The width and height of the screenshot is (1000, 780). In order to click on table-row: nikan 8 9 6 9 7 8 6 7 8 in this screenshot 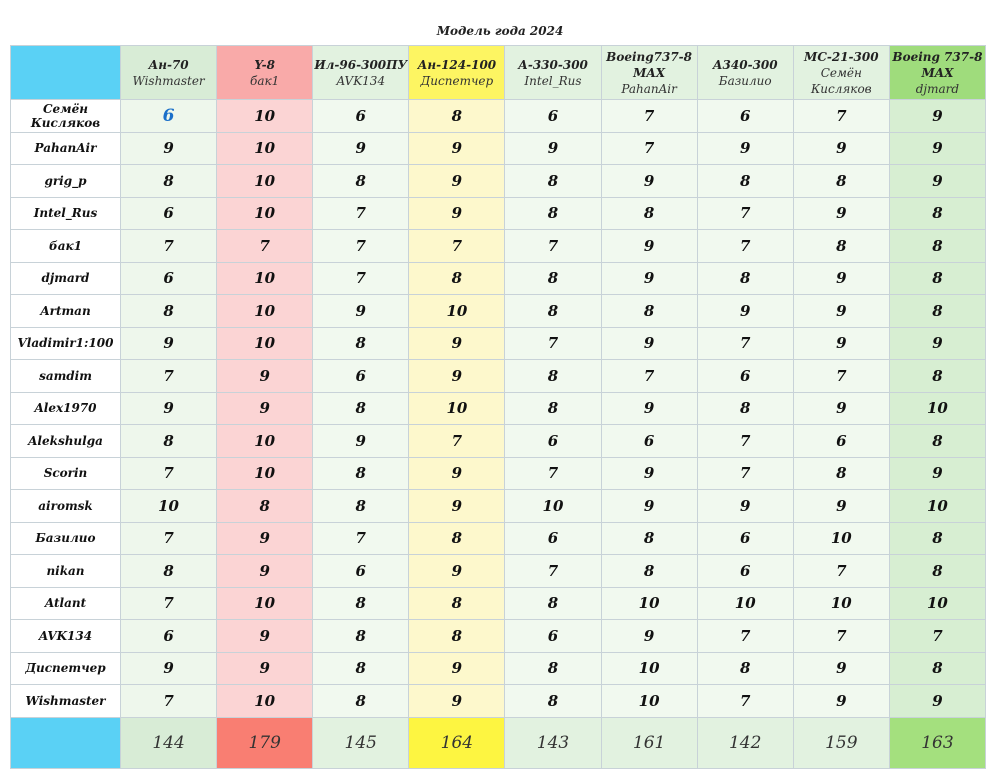, I will do `click(498, 571)`.